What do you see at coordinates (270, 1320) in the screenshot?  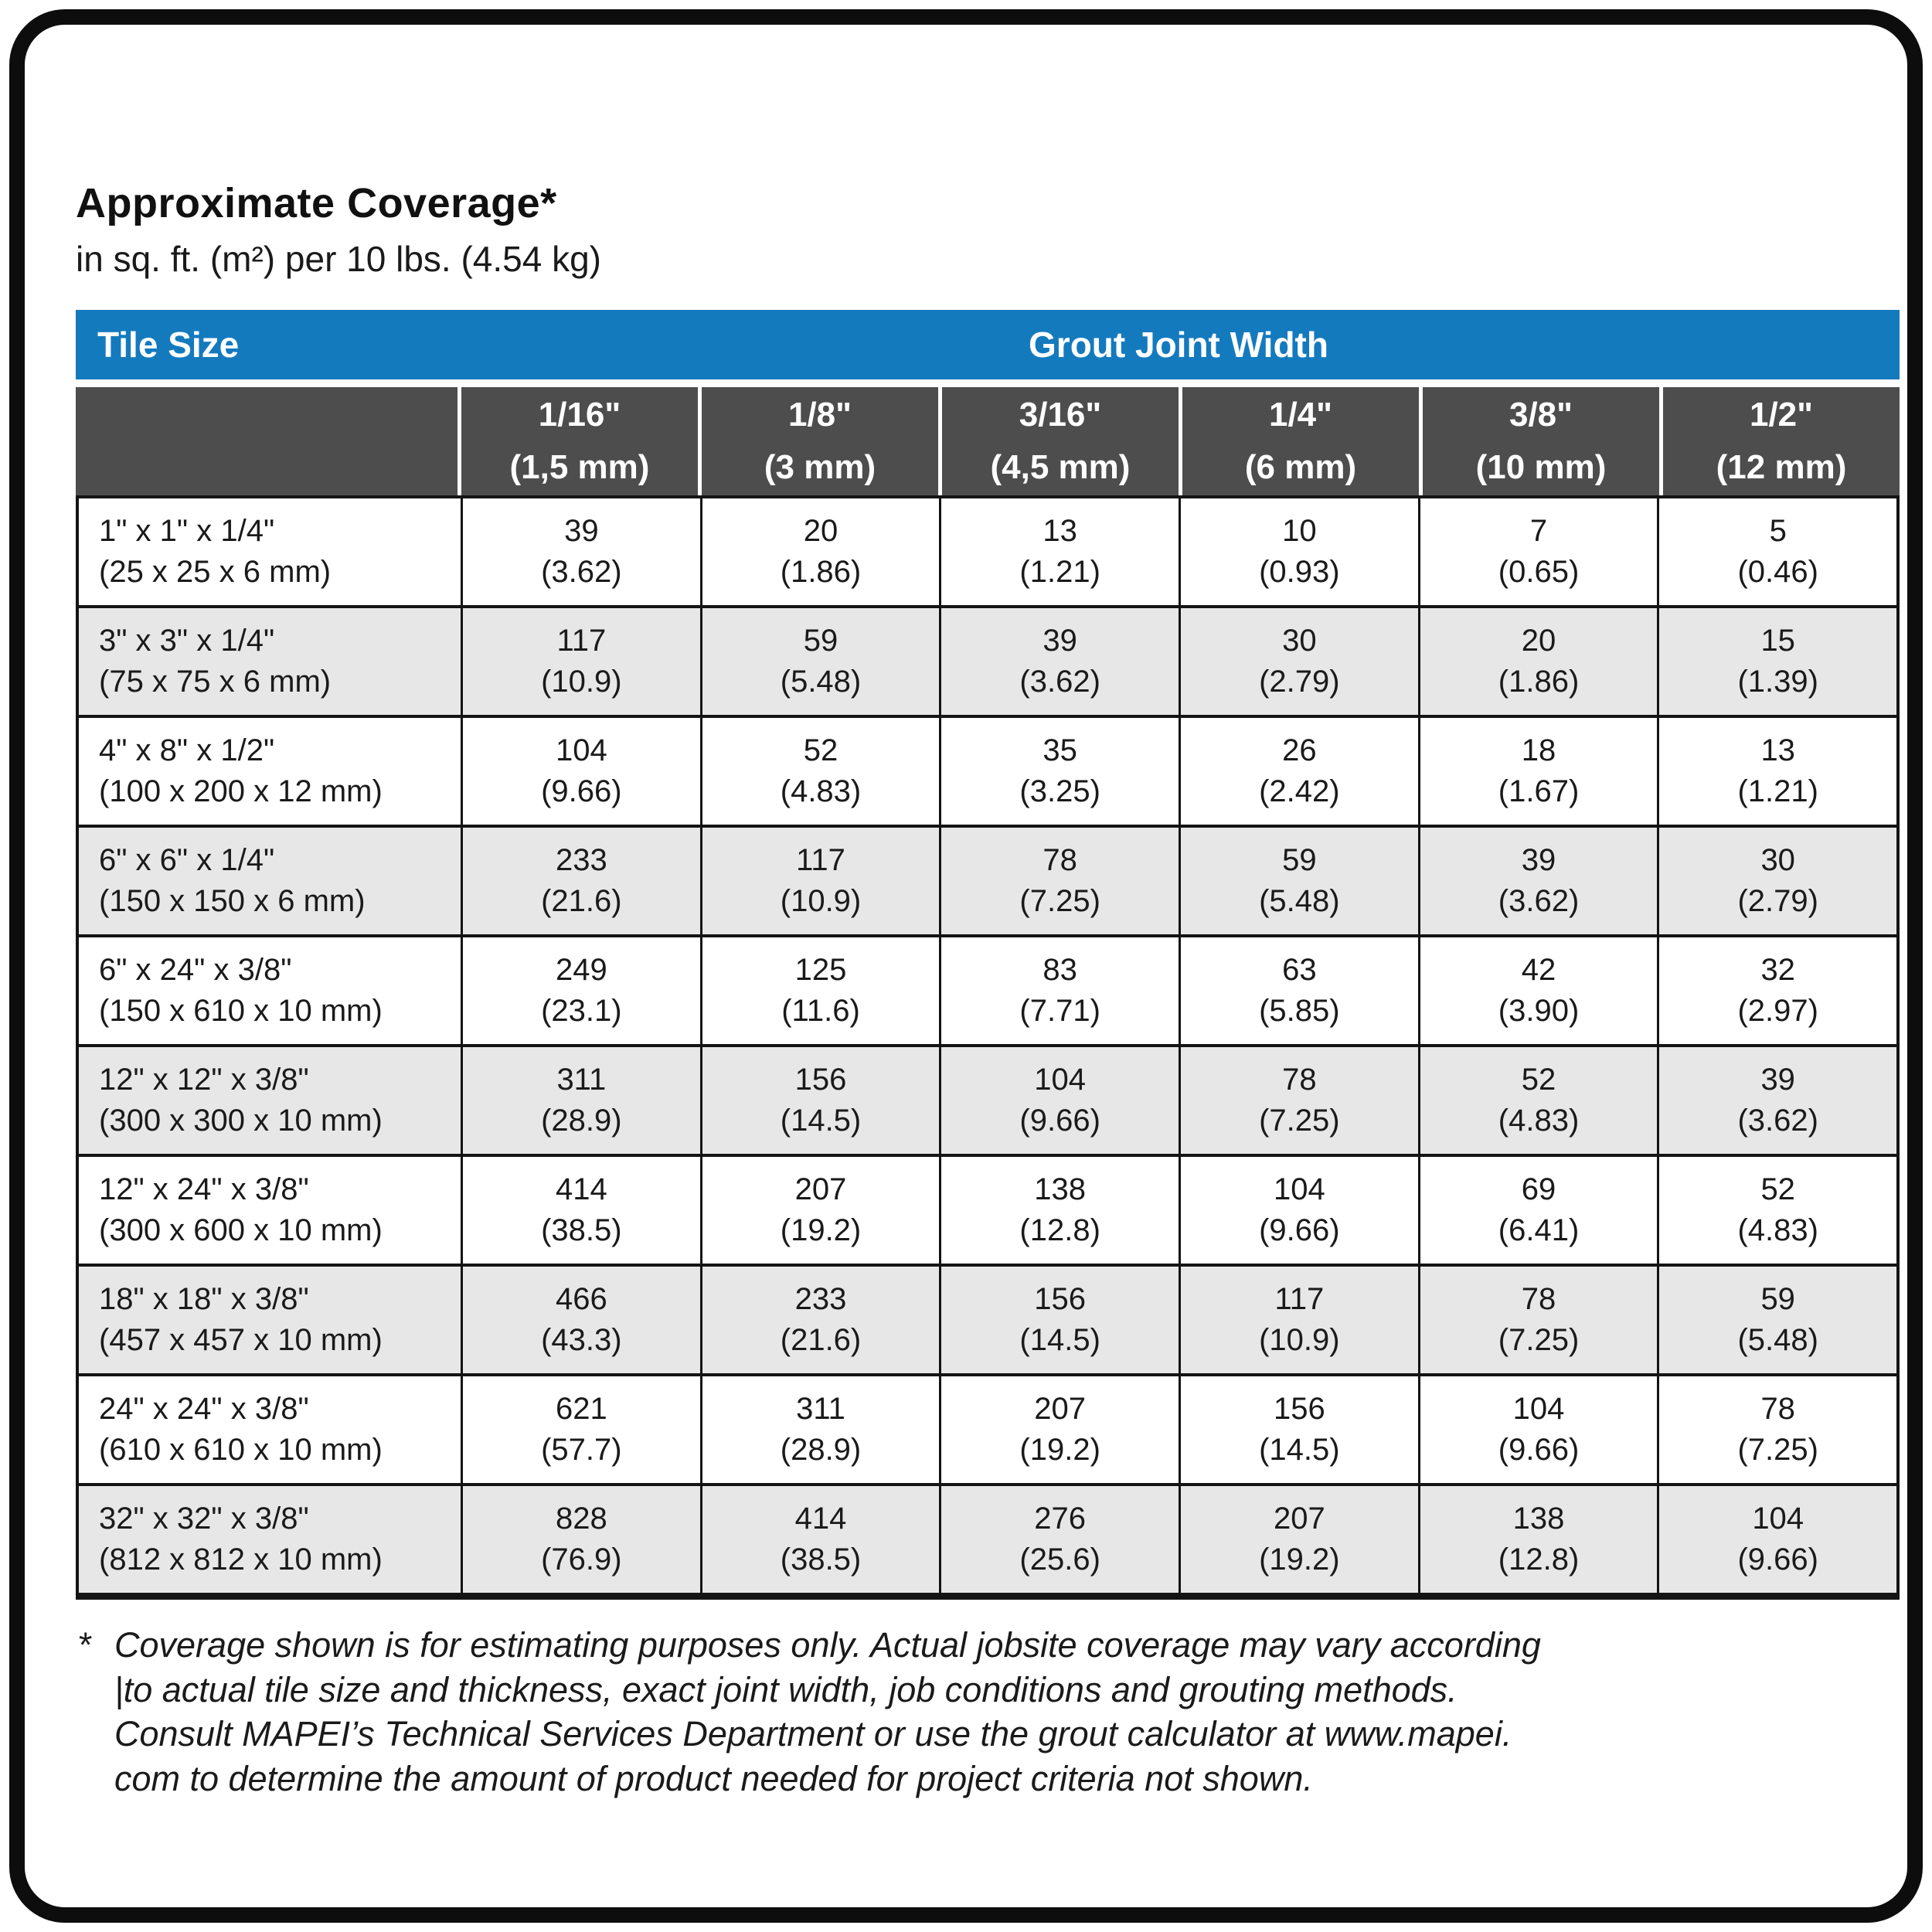 I see `tile-size-cell: 18" x 18" x 3/8" (457 x 457 x 10 mm)` at bounding box center [270, 1320].